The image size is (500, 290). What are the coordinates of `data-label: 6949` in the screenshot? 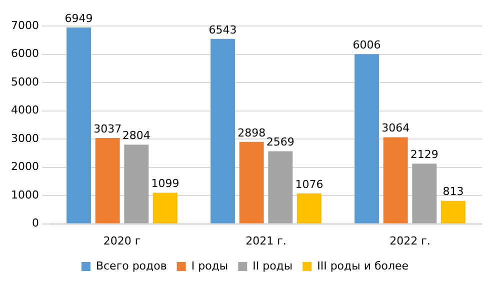 It's located at (78, 18).